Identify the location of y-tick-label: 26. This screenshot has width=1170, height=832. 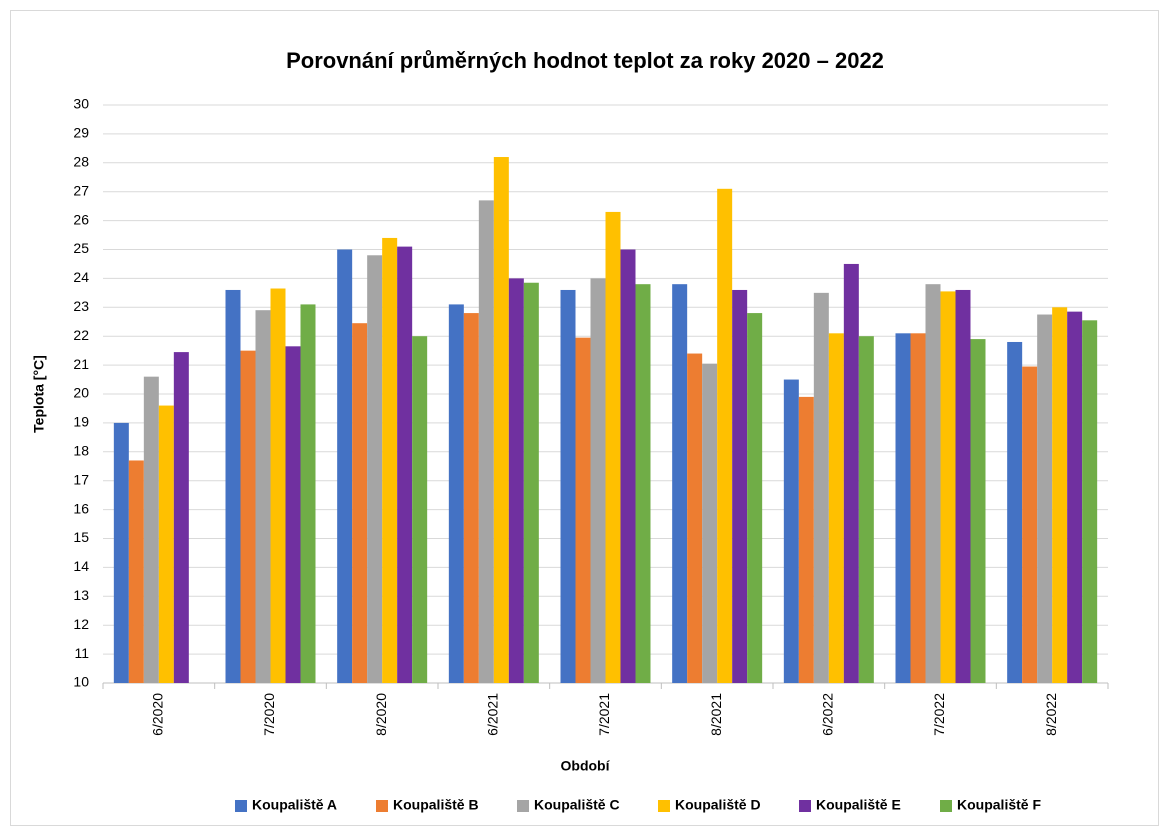
(81, 219).